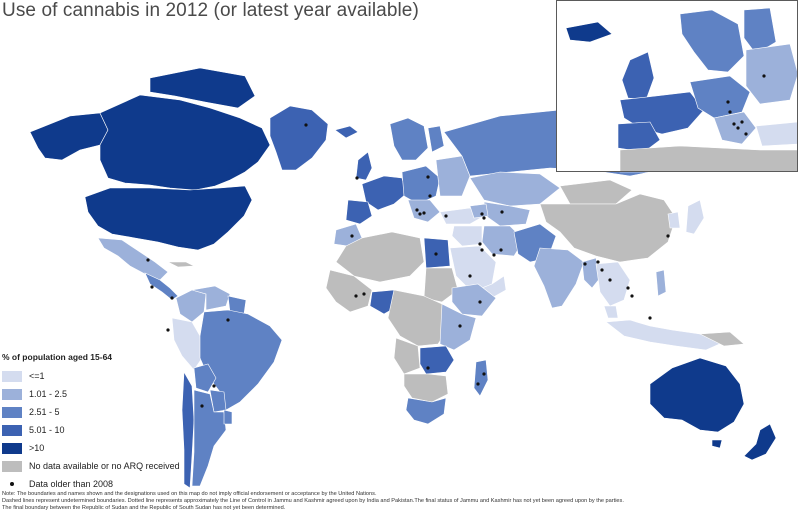  Describe the element at coordinates (409, 139) in the screenshot. I see `region-scandinavia` at that location.